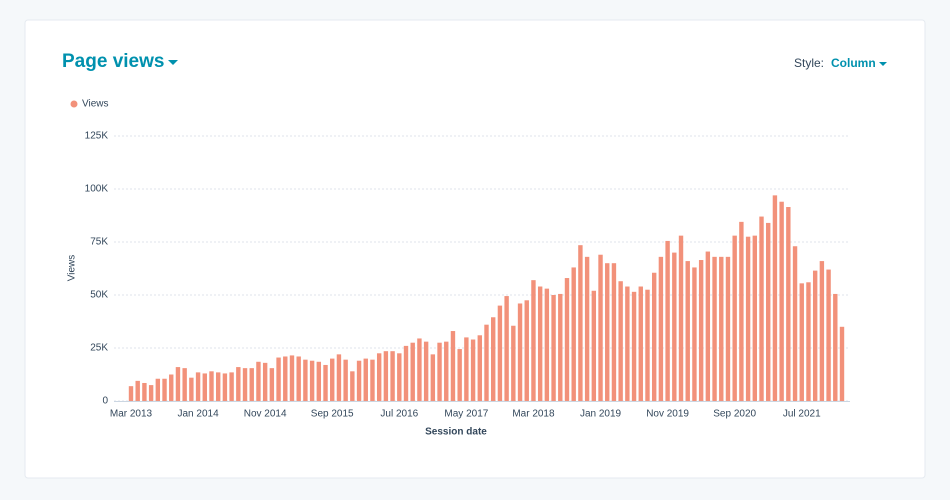  What do you see at coordinates (99, 348) in the screenshot?
I see `y-tick-label: 25K` at bounding box center [99, 348].